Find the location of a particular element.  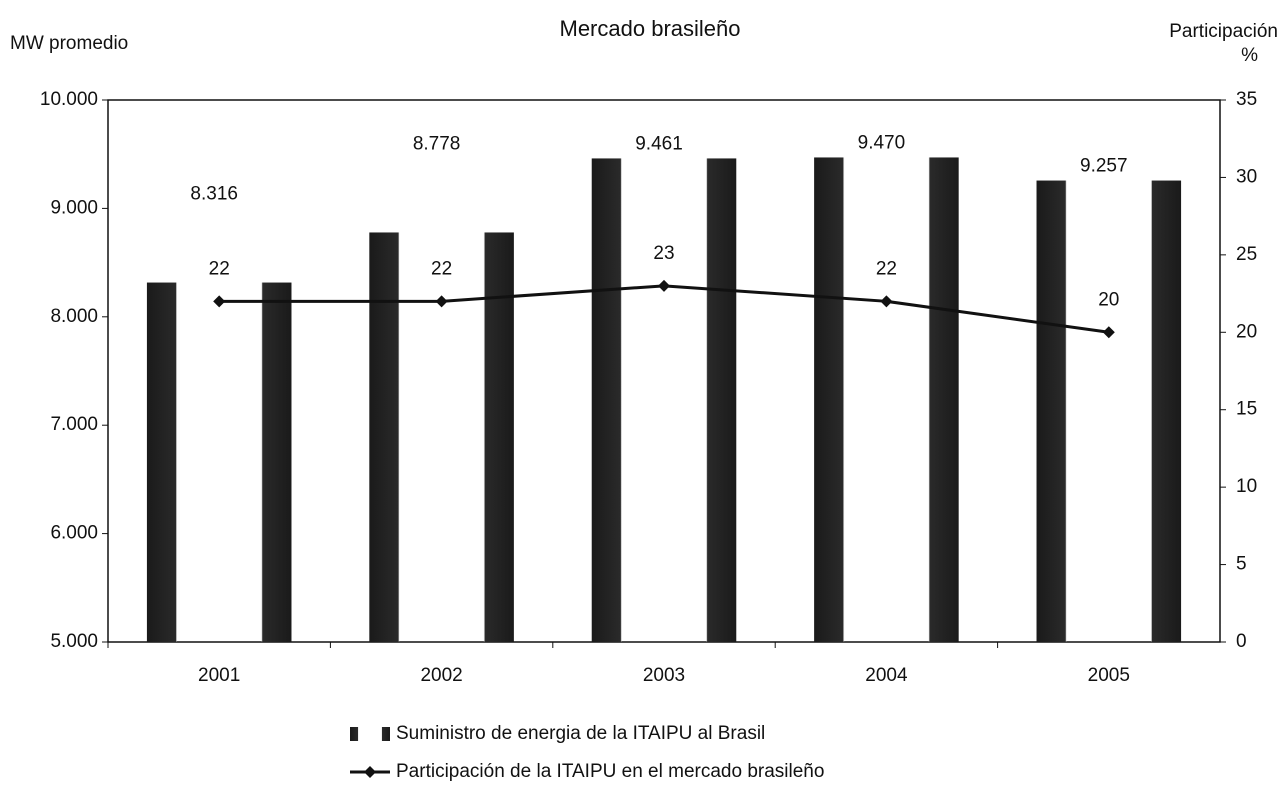

x-tick-label: 2001 is located at coordinates (219, 675).